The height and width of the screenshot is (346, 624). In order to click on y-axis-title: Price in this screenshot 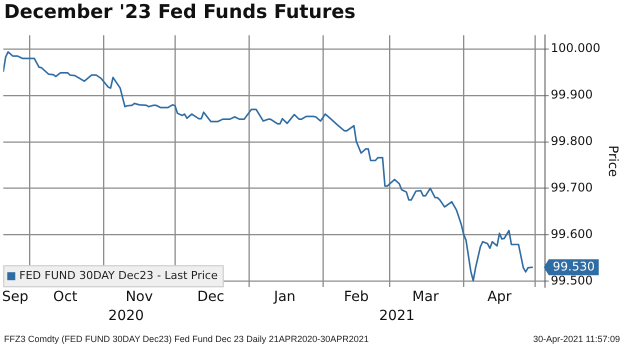, I will do `click(612, 161)`.